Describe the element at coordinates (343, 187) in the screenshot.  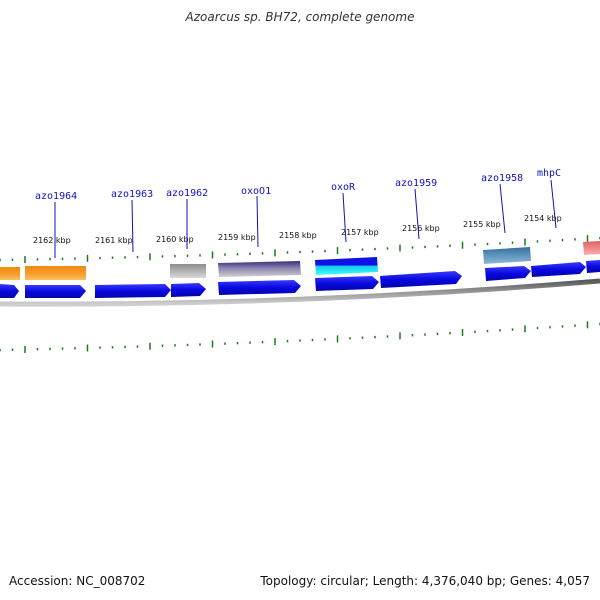
I see `gene-label: oxoR` at that location.